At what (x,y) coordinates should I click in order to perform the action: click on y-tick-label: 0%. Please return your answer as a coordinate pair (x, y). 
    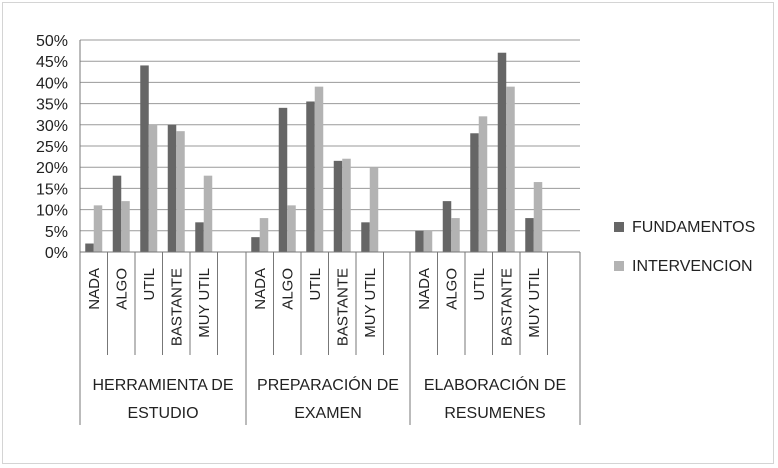
    Looking at the image, I should click on (56, 253).